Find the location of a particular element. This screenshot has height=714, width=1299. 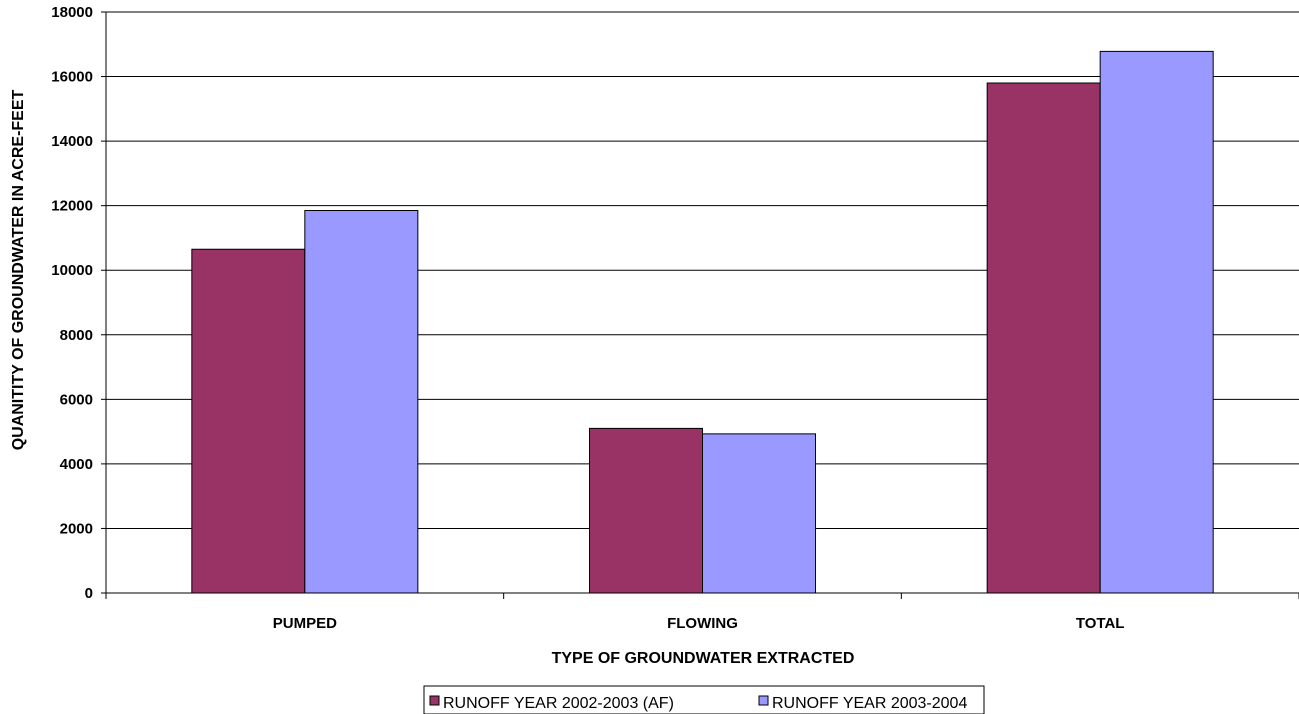

y-tick-label: 6000 is located at coordinates (76, 399).